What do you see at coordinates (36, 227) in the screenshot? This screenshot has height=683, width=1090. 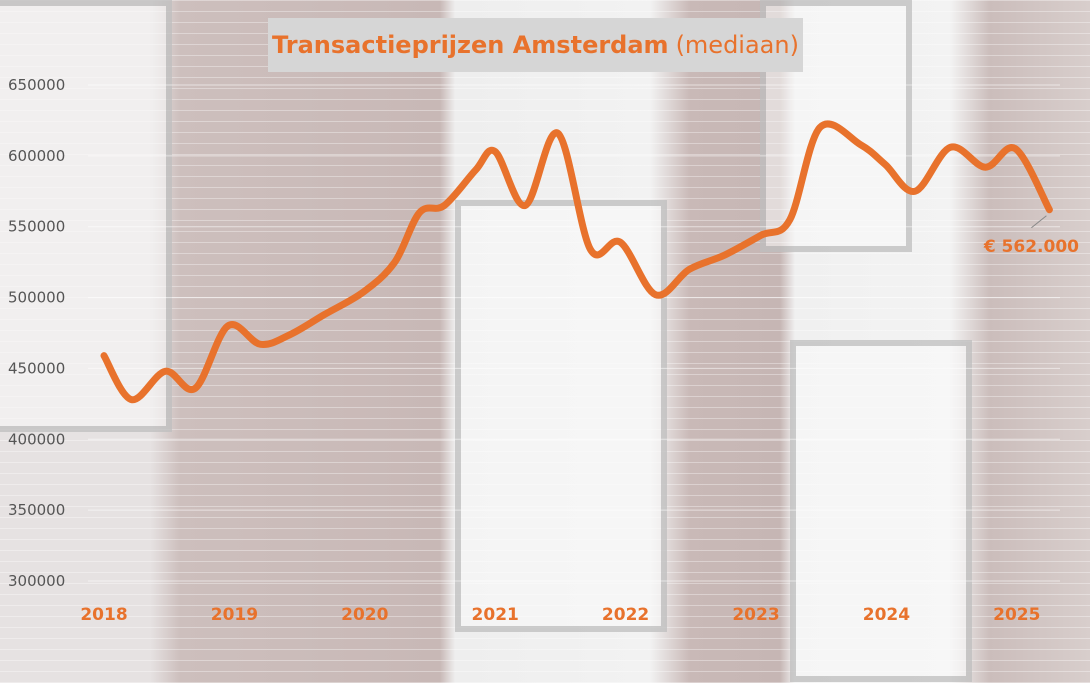 I see `y-tick-label: 550000` at bounding box center [36, 227].